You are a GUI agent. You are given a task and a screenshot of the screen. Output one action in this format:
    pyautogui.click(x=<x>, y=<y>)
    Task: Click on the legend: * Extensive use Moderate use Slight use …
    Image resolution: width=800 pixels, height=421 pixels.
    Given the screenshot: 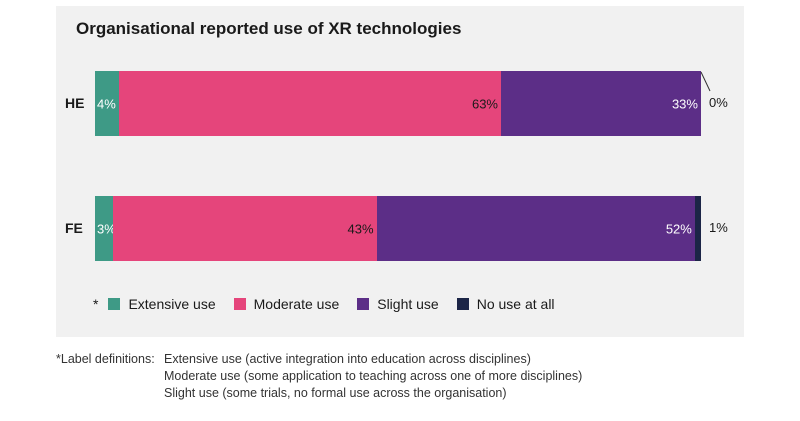 What is the action you would take?
    pyautogui.click(x=333, y=304)
    